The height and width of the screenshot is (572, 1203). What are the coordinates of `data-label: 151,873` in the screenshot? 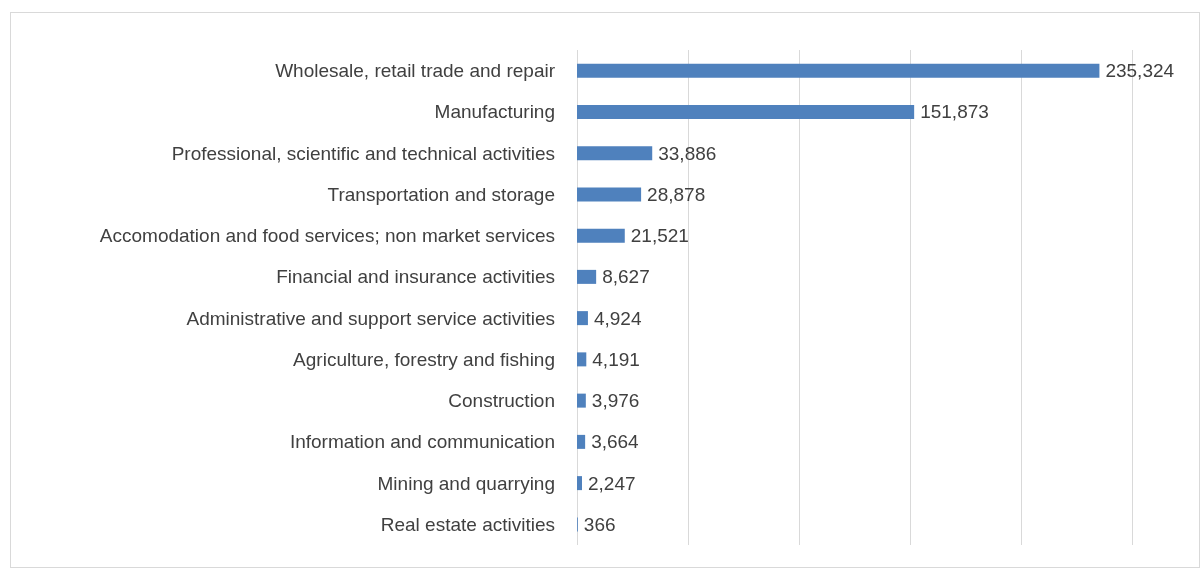 It's located at (954, 112).